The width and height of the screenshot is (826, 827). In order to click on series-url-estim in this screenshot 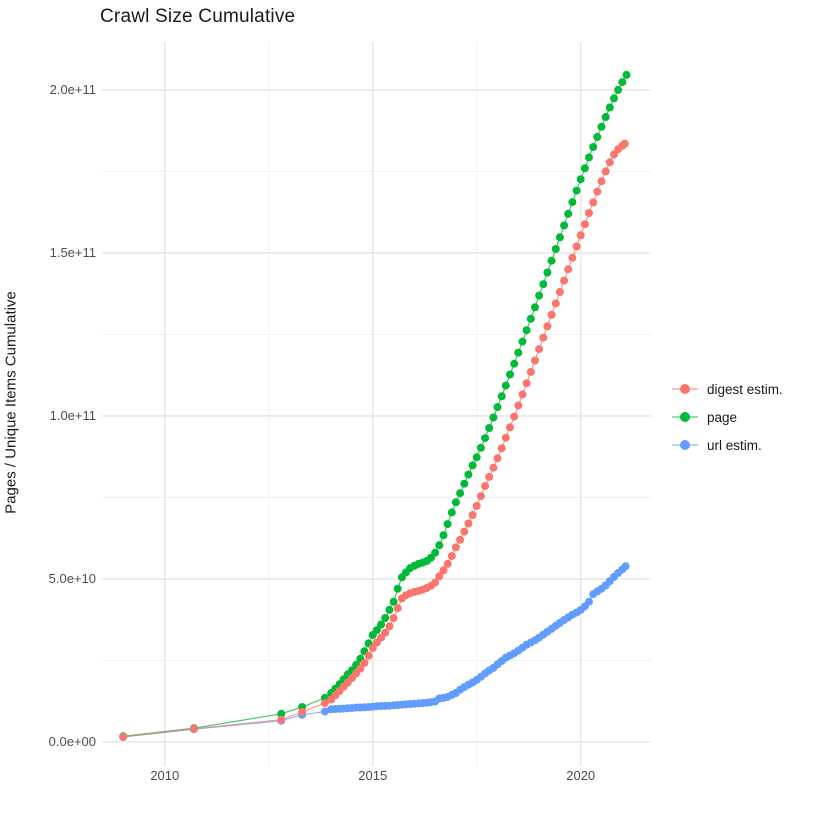, I will do `click(374, 651)`.